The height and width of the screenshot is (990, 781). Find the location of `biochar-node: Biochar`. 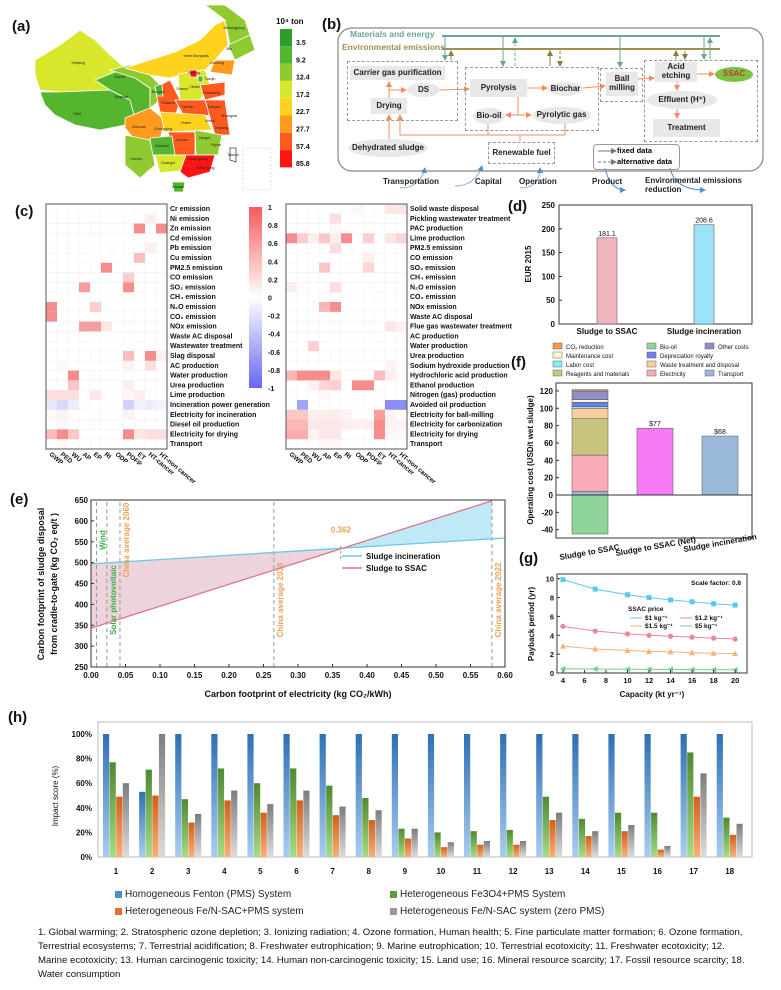

biochar-node: Biochar is located at coordinates (565, 89).